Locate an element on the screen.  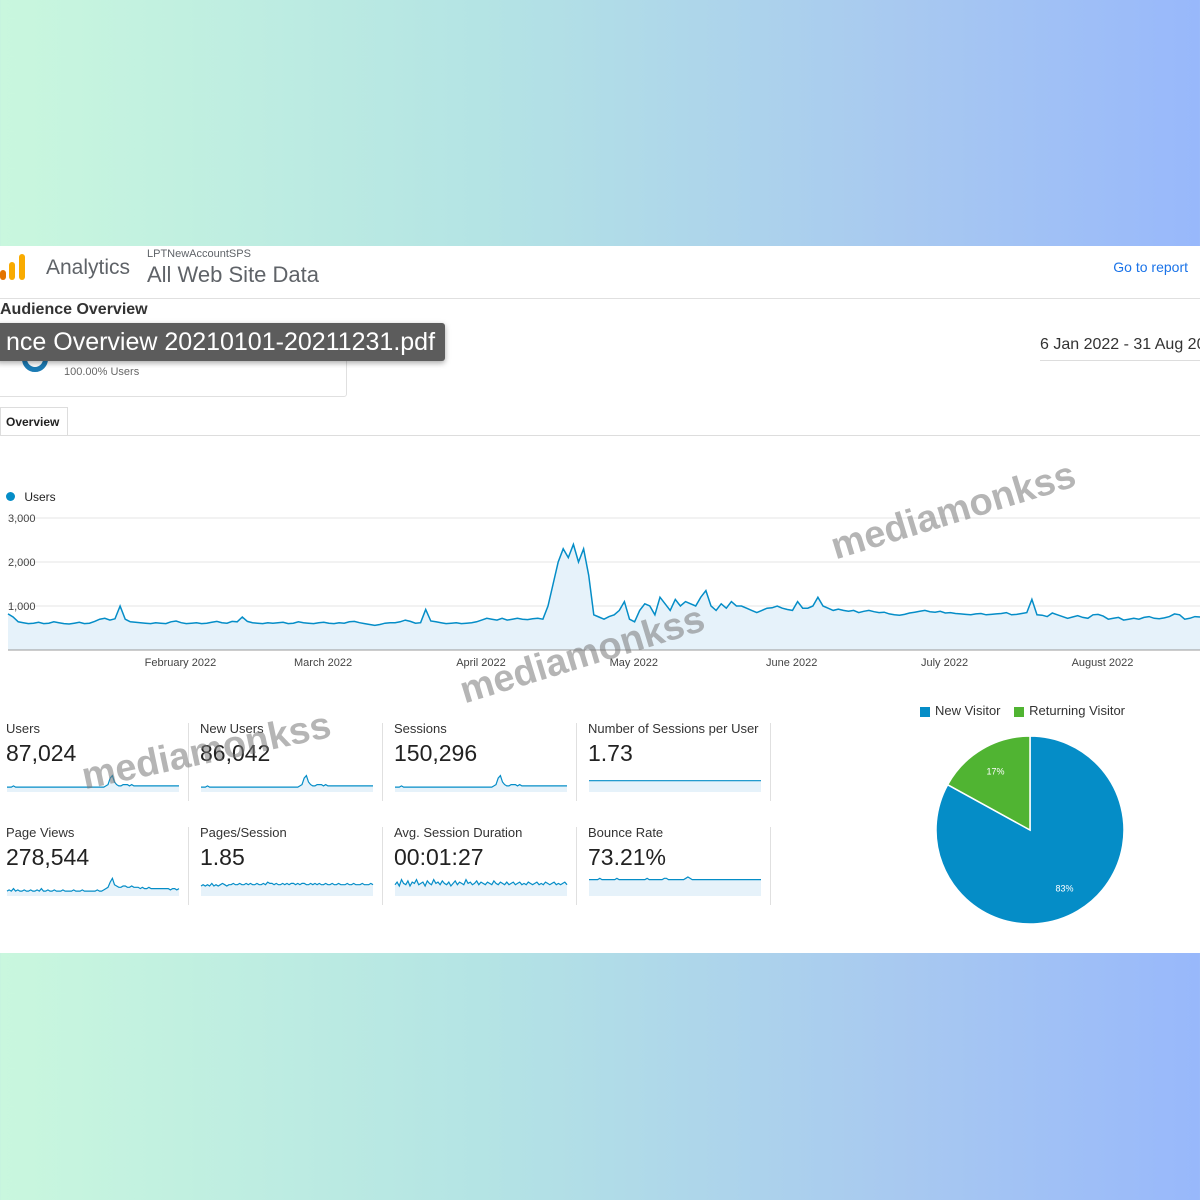
account-name: LPTNewAccountSPS is located at coordinates (199, 254).